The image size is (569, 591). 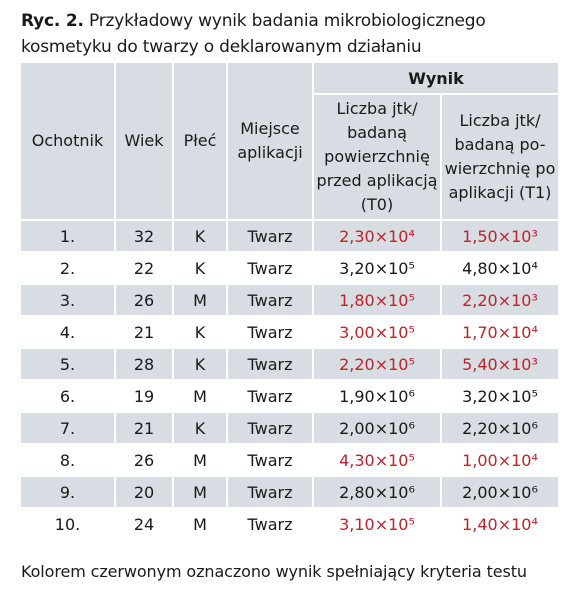 I want to click on cell-age: 22, so click(x=145, y=269).